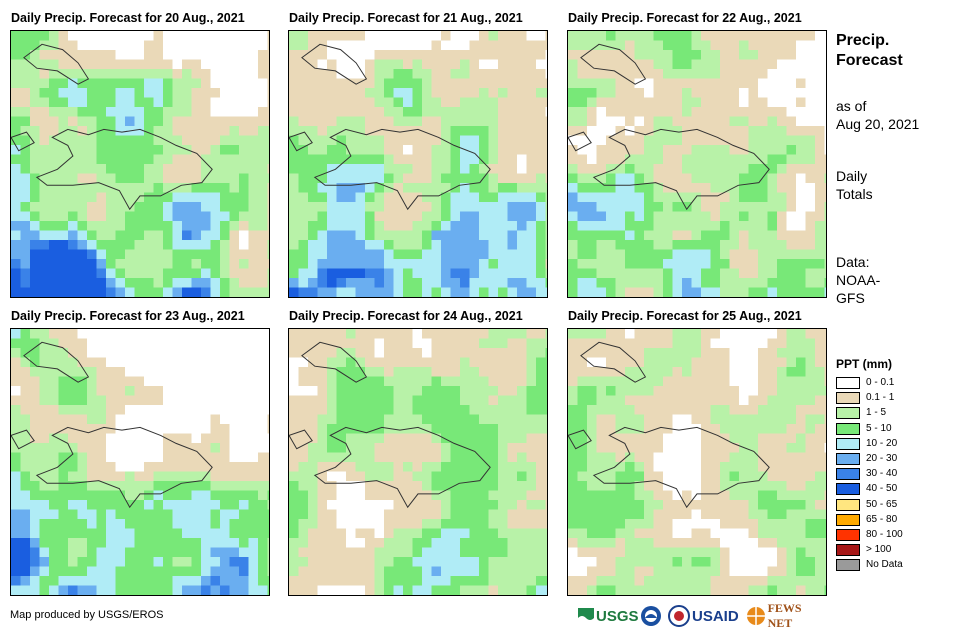  Describe the element at coordinates (878, 124) in the screenshot. I see `as-of-value: Aug 20, 2021` at that location.